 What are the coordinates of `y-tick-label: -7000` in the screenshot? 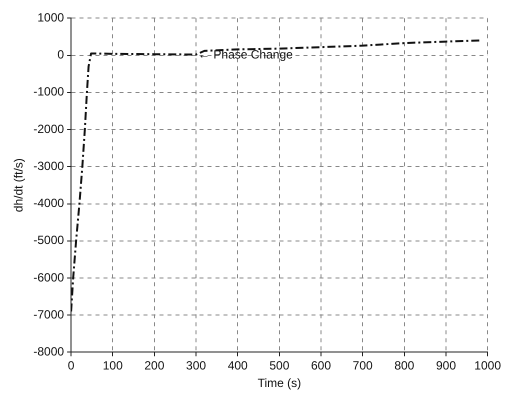 It's located at (48, 314).